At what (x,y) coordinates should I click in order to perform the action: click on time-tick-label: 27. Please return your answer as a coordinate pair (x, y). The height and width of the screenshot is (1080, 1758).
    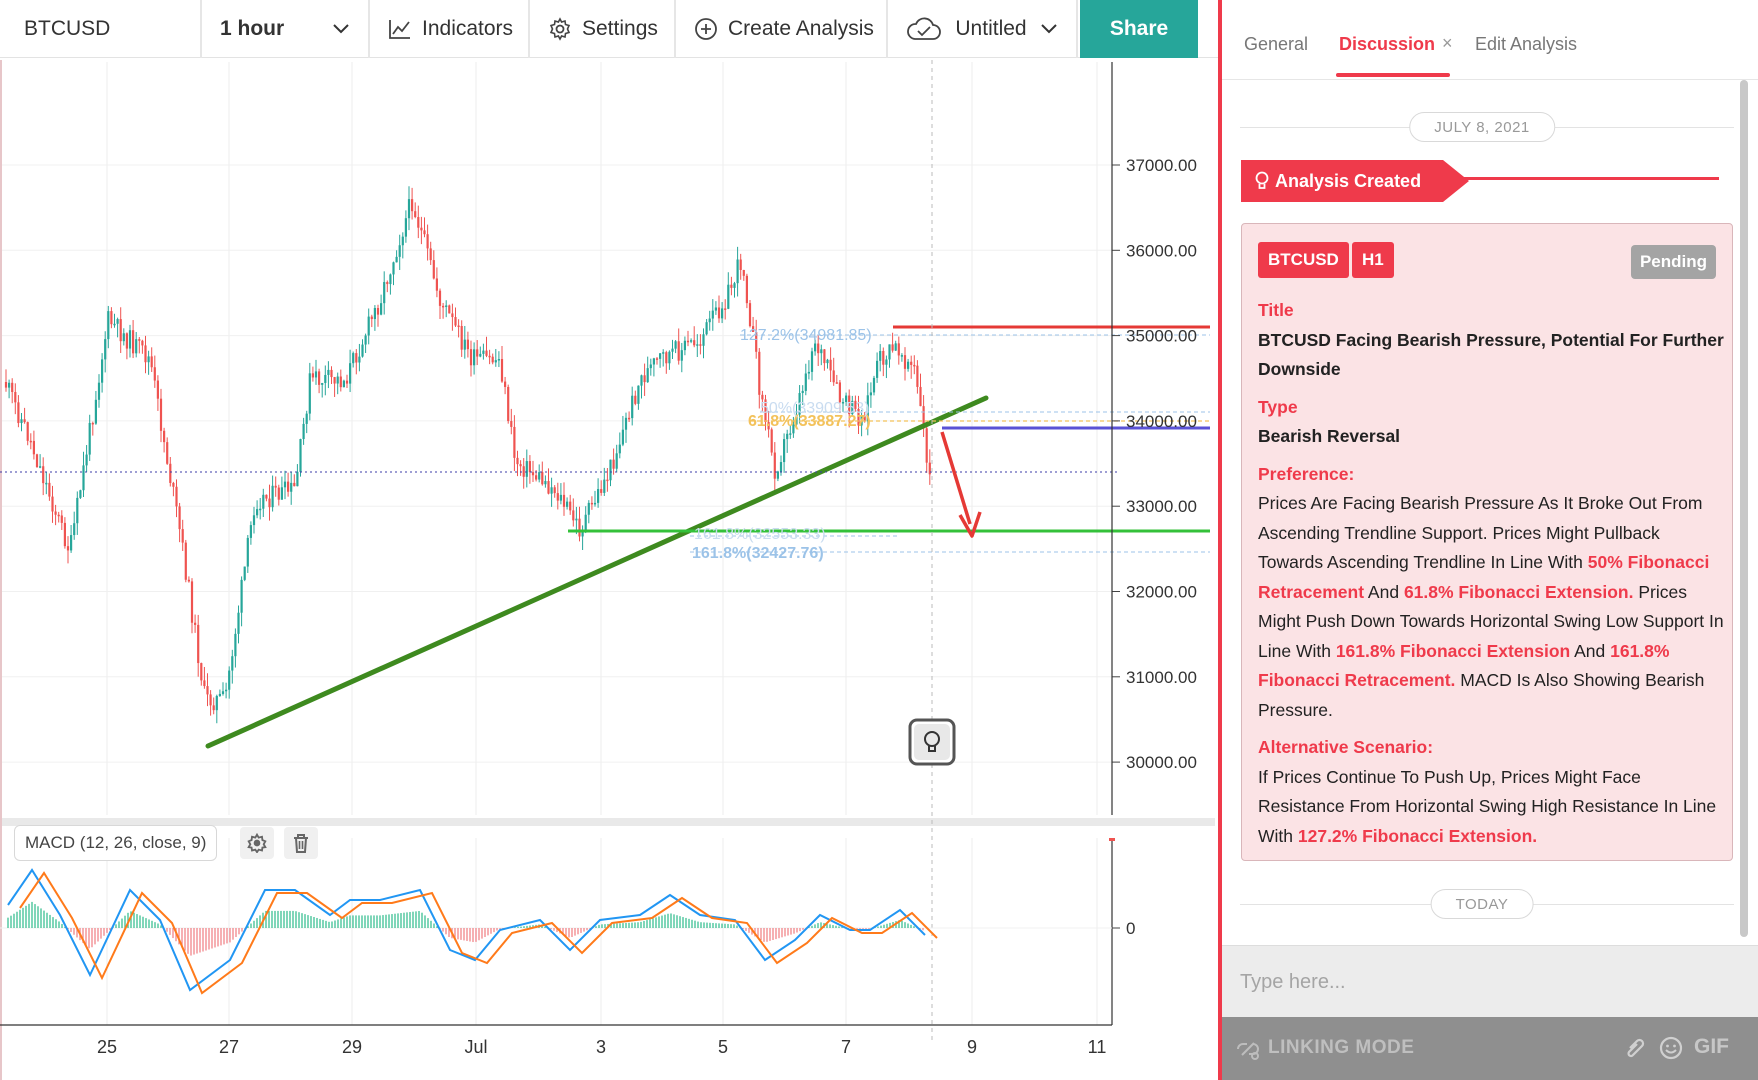
    Looking at the image, I should click on (229, 1047).